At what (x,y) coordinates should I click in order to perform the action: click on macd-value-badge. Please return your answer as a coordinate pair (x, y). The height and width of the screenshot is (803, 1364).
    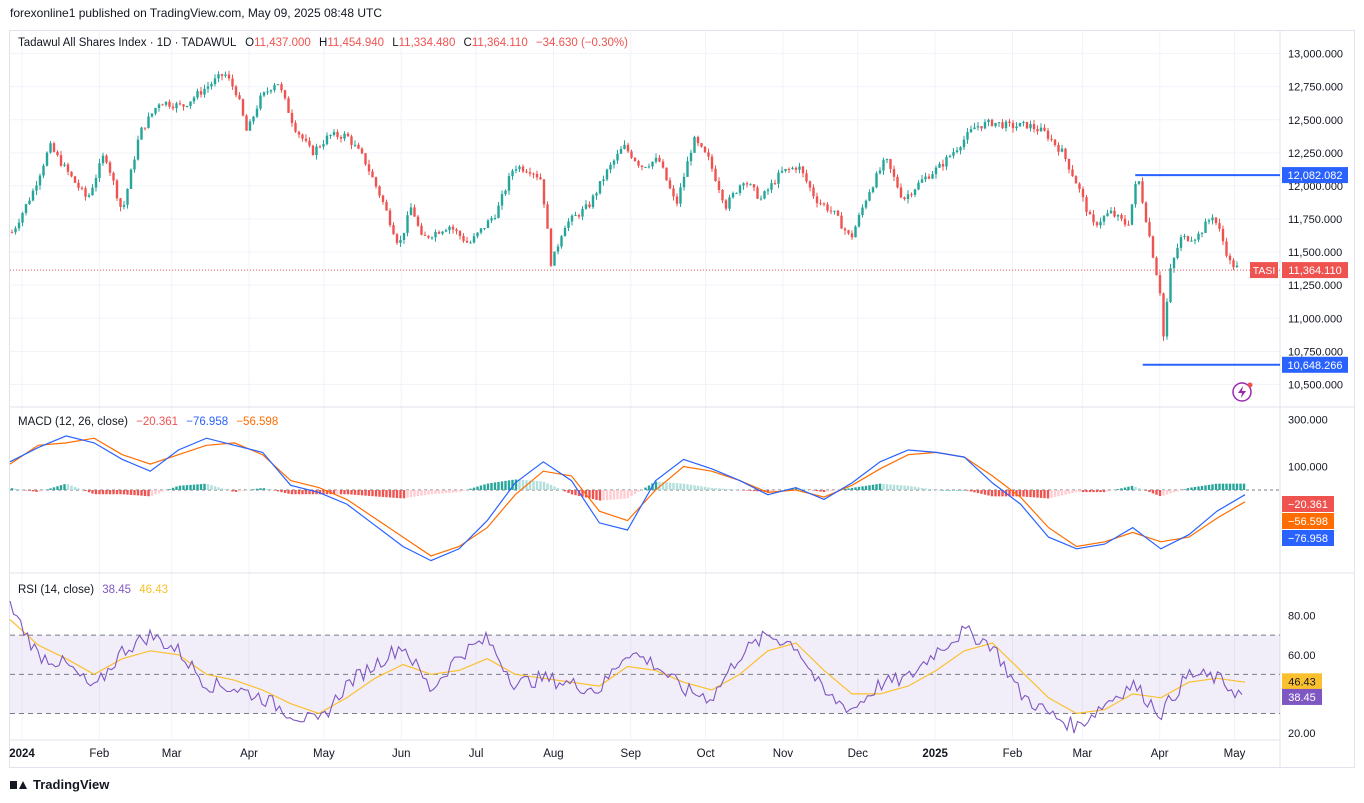
    Looking at the image, I should click on (1308, 538).